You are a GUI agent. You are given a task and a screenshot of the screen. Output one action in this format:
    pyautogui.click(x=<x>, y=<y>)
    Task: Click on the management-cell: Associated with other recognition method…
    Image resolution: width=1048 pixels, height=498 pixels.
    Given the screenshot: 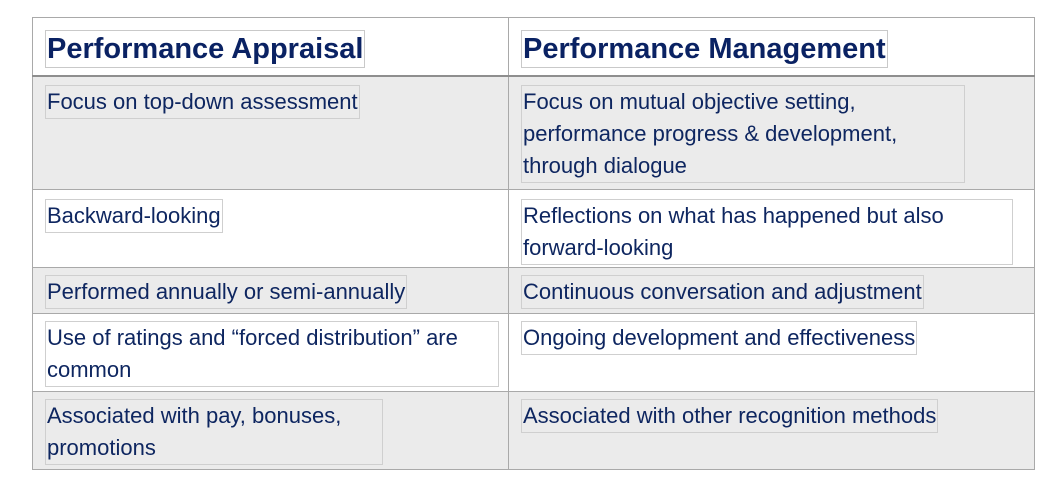 What is the action you would take?
    pyautogui.click(x=771, y=430)
    